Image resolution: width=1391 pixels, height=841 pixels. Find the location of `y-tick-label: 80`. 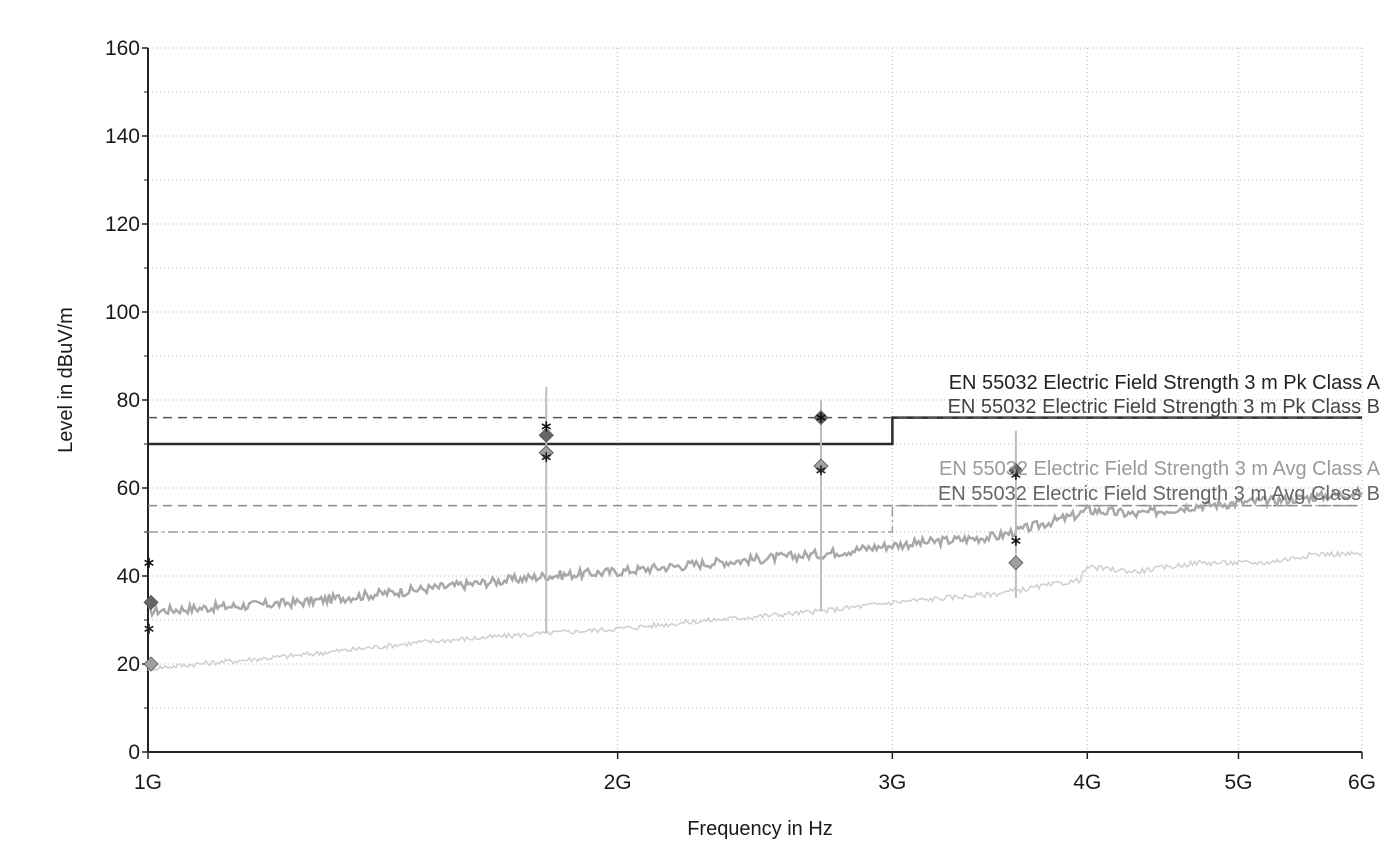

y-tick-label: 80 is located at coordinates (128, 400).